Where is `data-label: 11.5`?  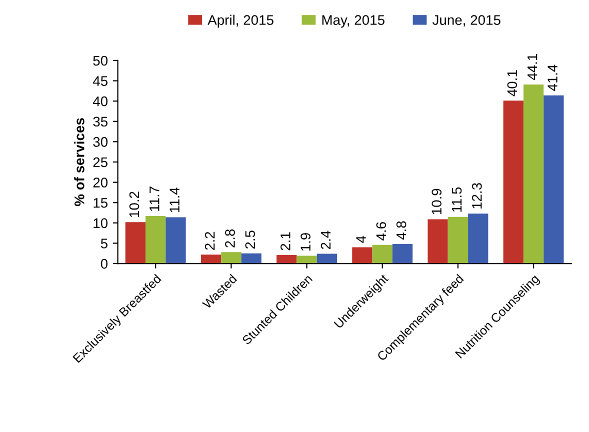 data-label: 11.5 is located at coordinates (457, 199).